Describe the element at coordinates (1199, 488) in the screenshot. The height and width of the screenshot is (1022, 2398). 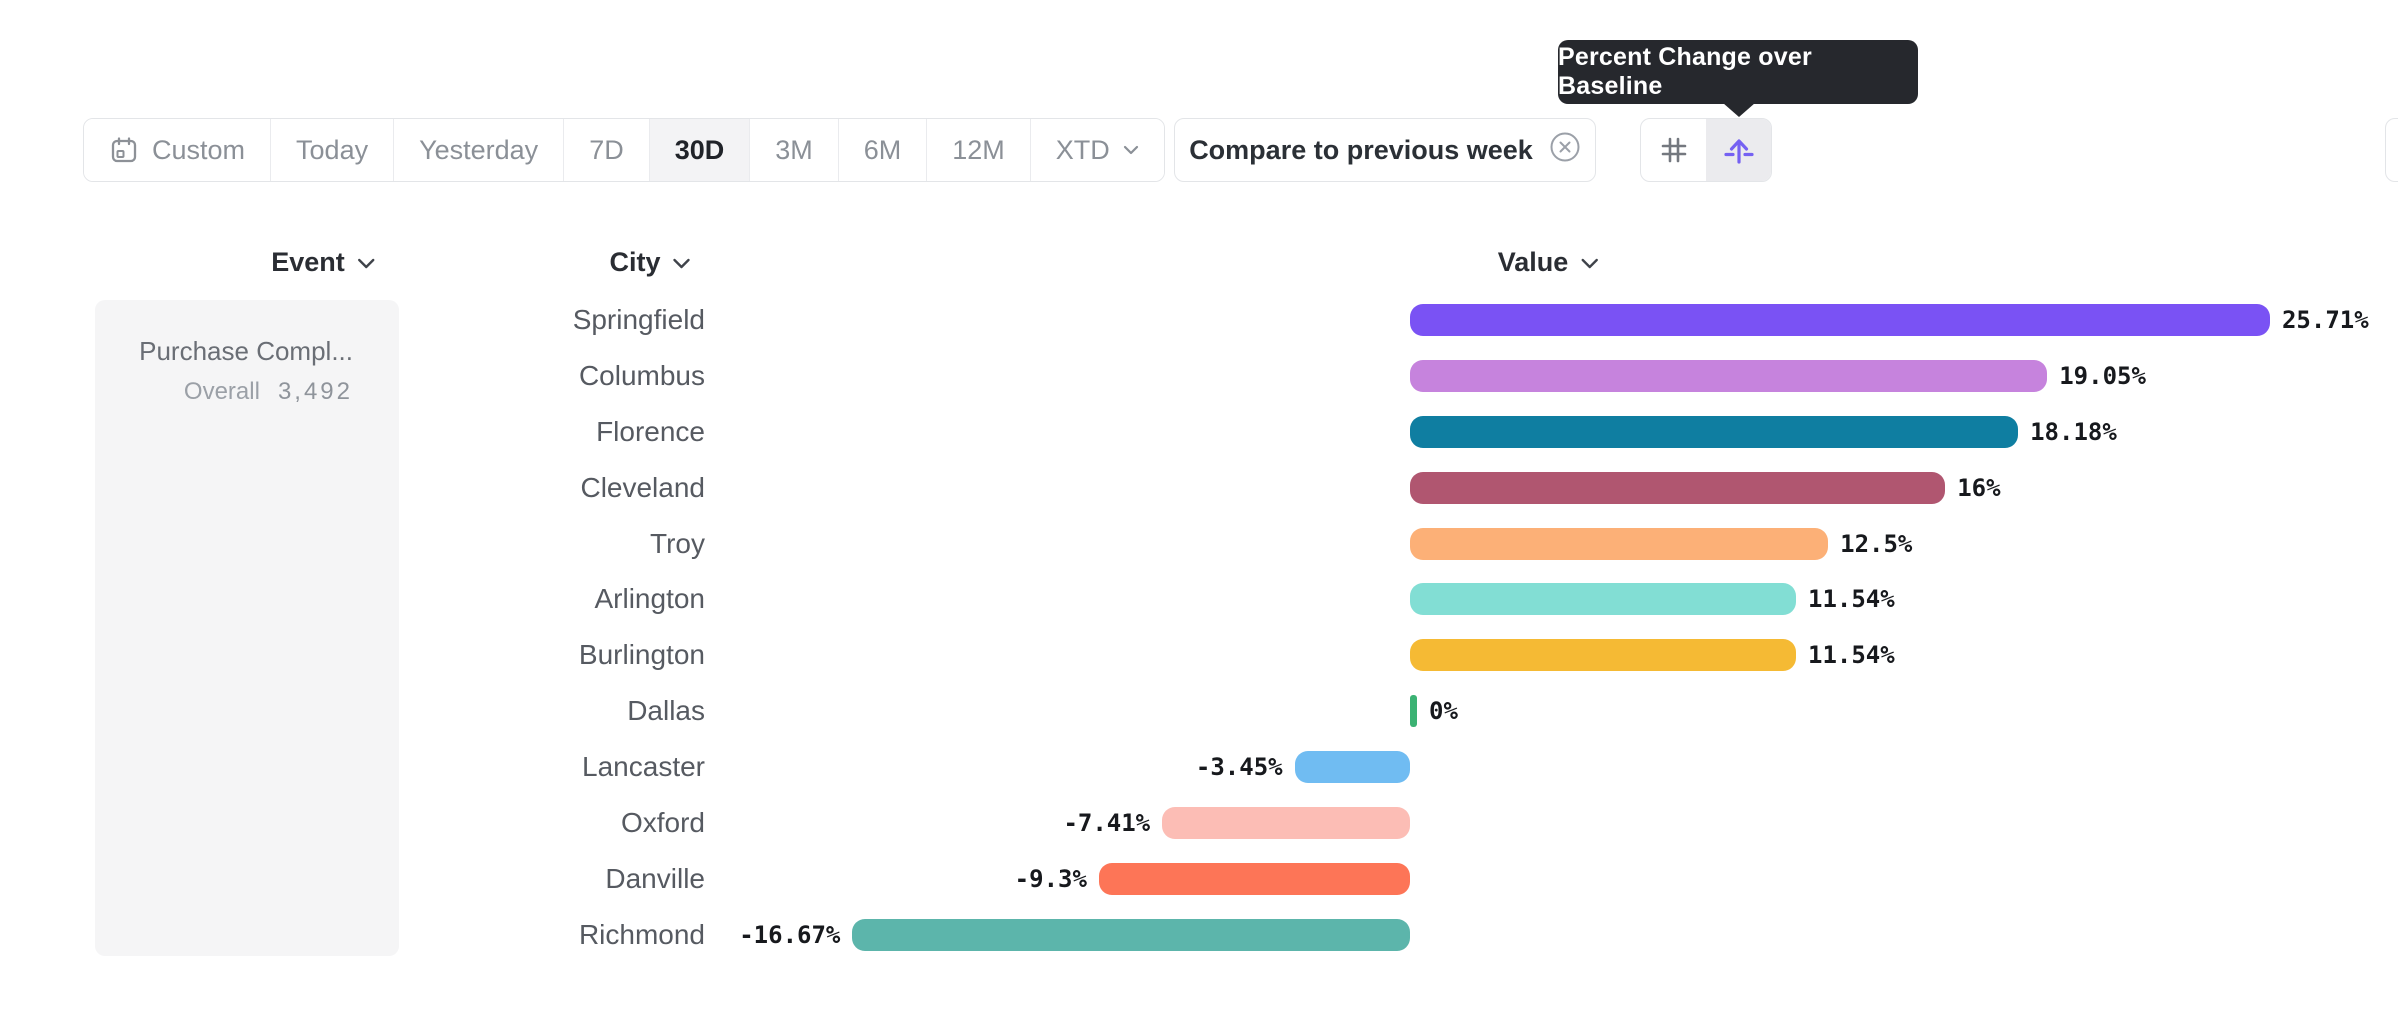
I see `chart-row: Cleveland 16%` at that location.